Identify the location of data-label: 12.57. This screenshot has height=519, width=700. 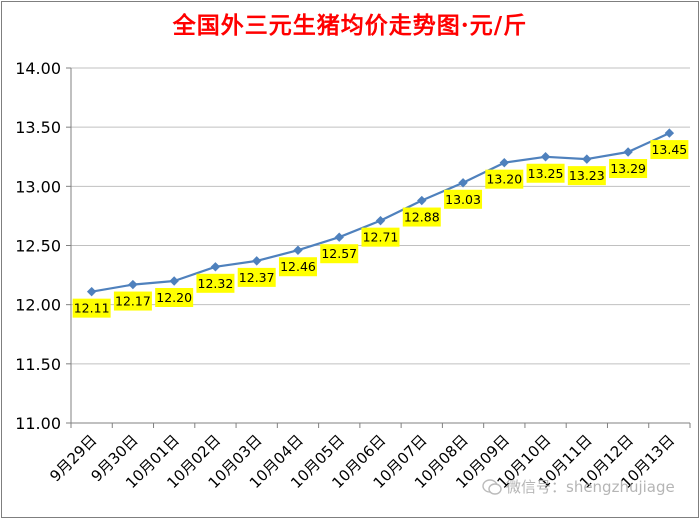
(339, 253).